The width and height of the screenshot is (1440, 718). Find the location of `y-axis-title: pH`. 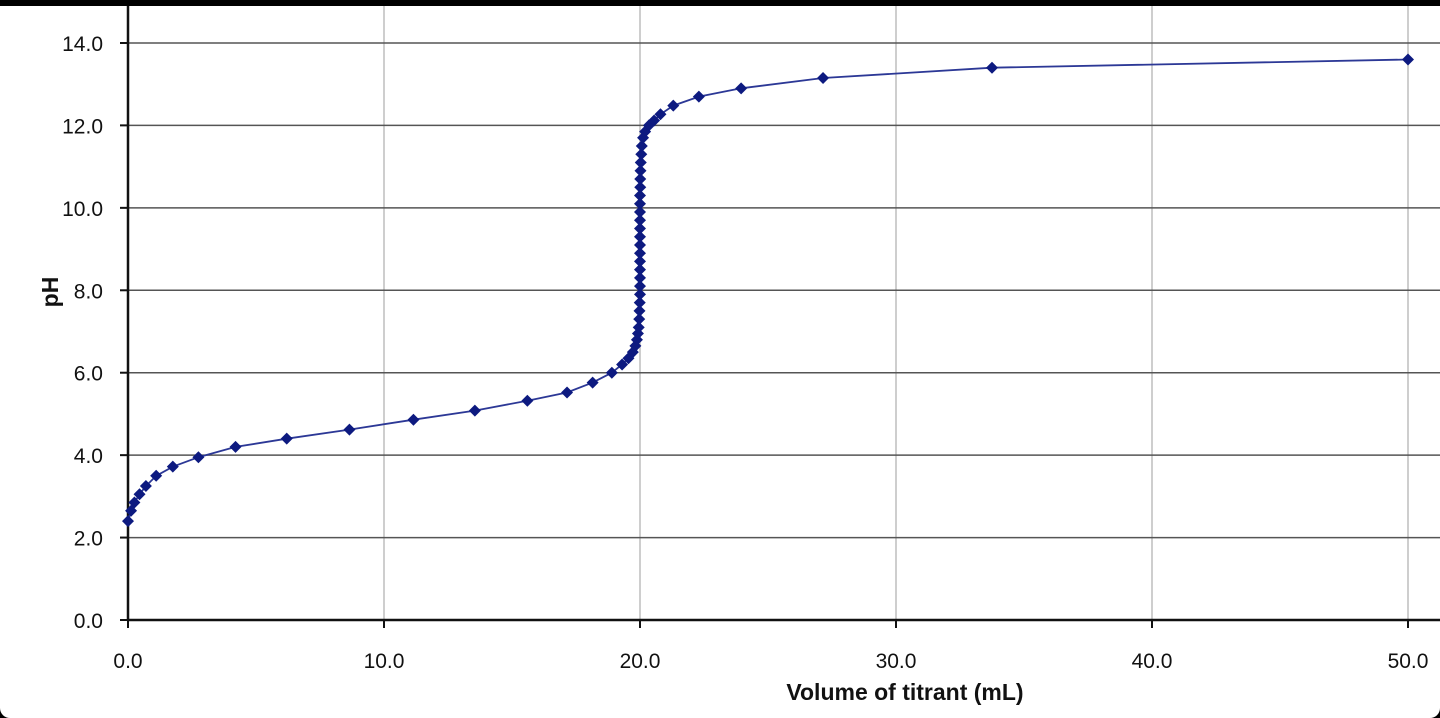

y-axis-title: pH is located at coordinates (50, 292).